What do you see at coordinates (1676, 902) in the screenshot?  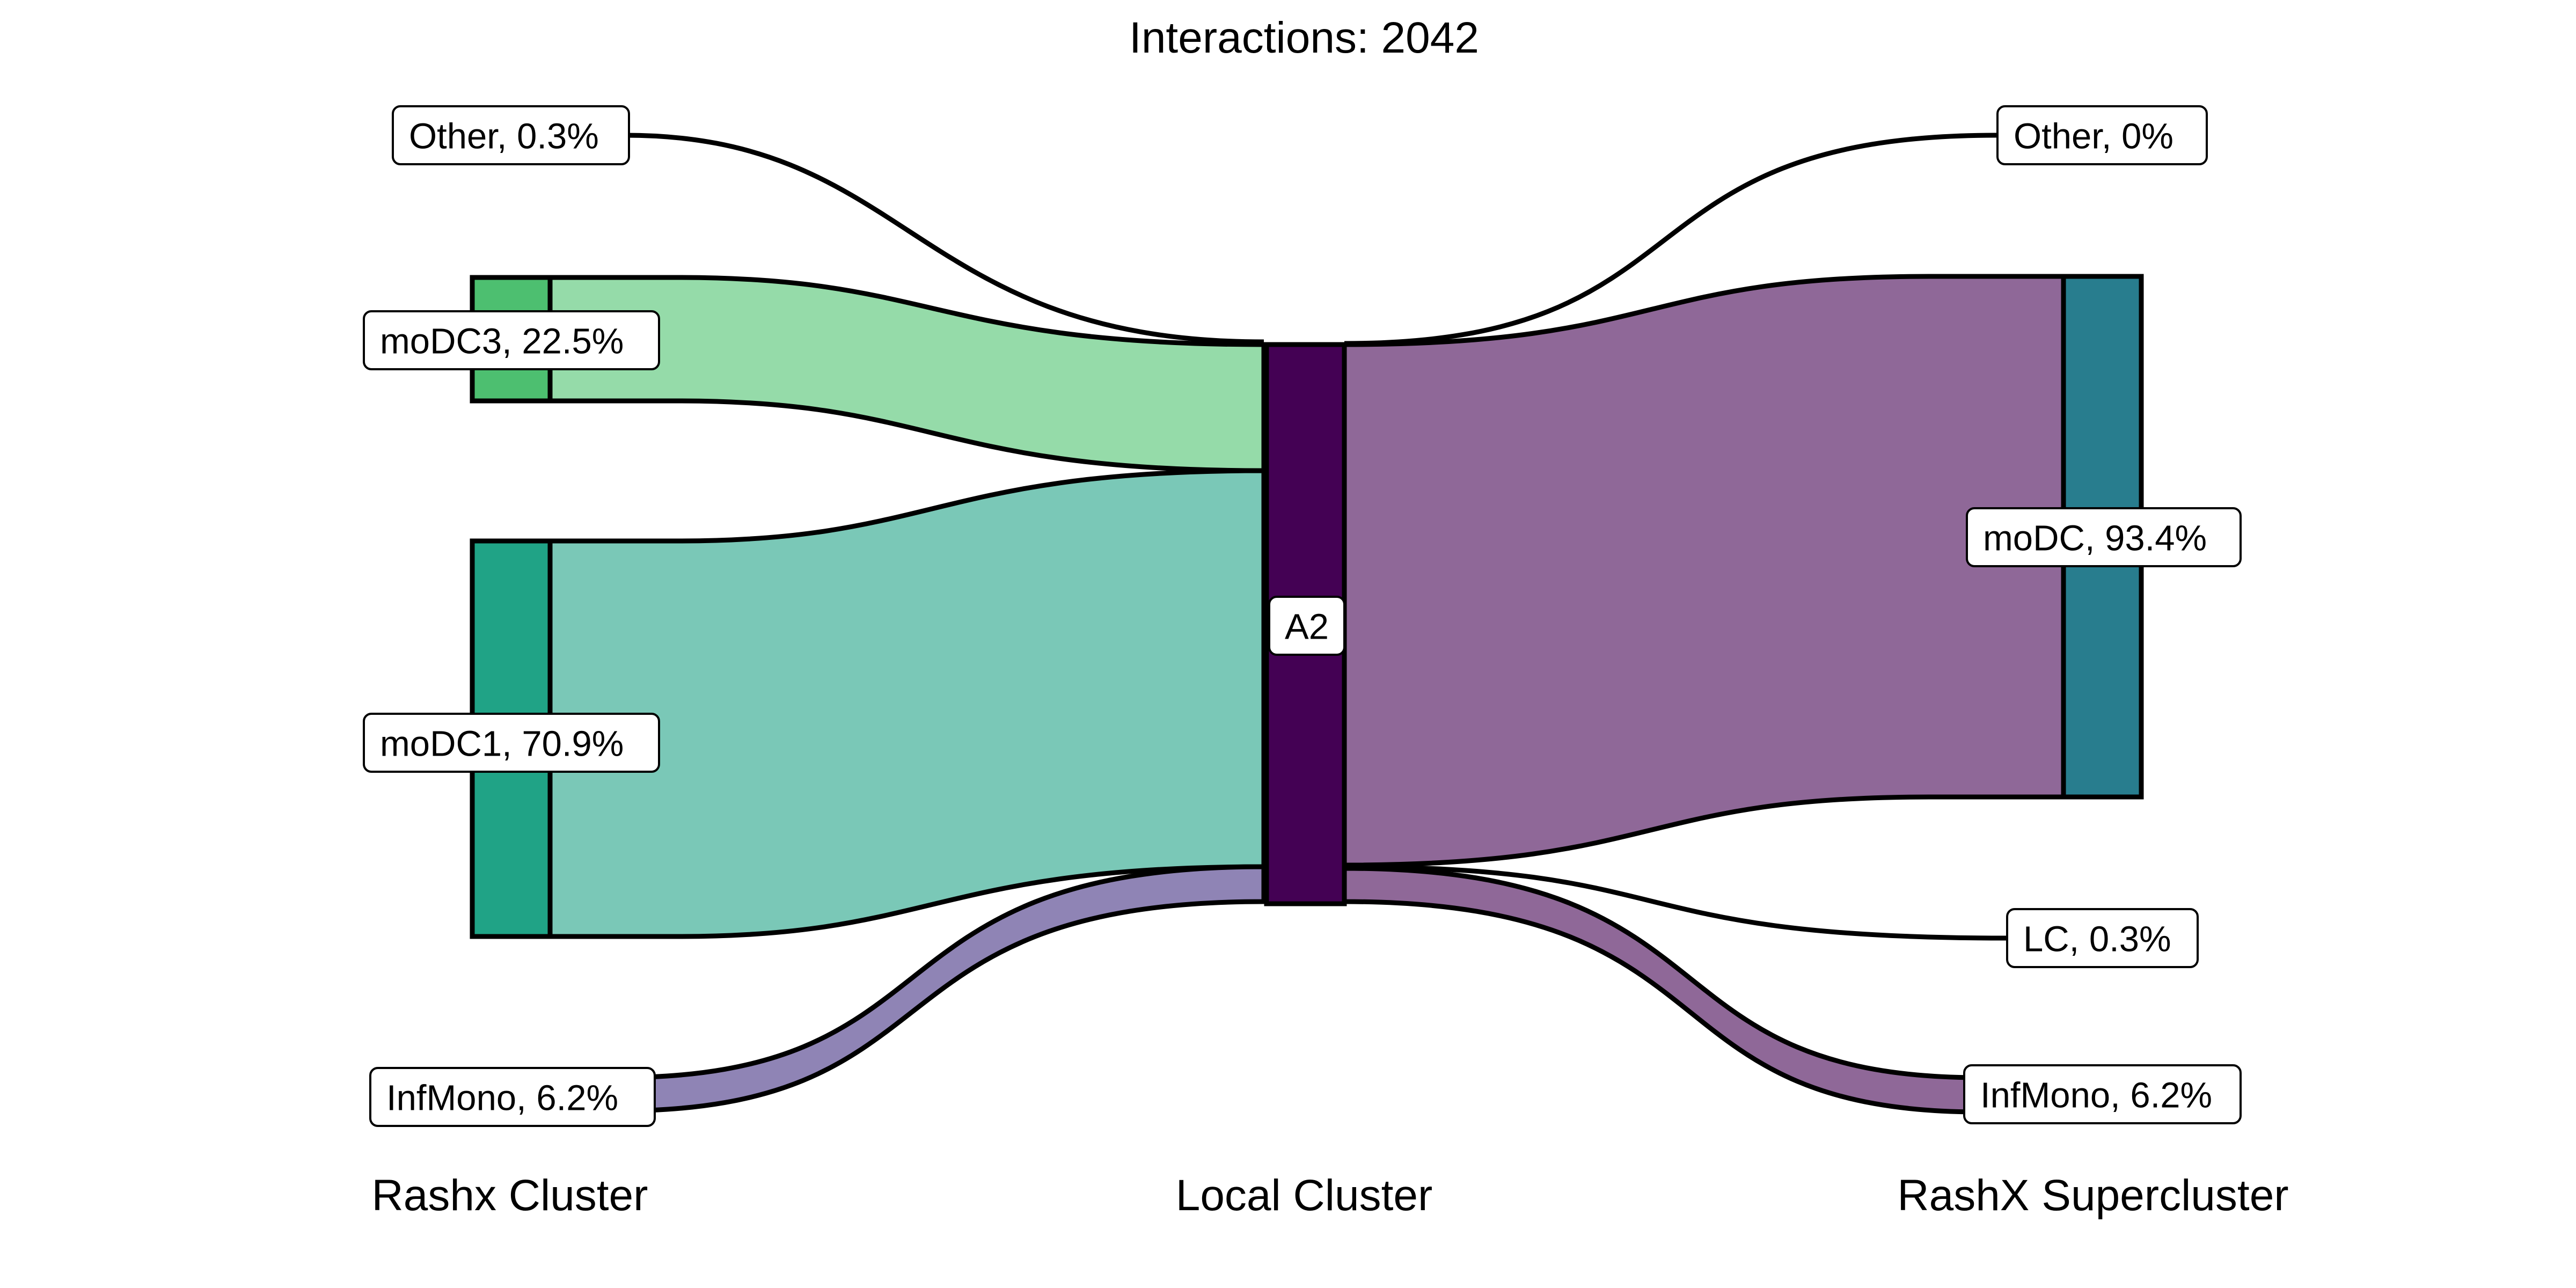 I see `flow-a2-to-lc` at bounding box center [1676, 902].